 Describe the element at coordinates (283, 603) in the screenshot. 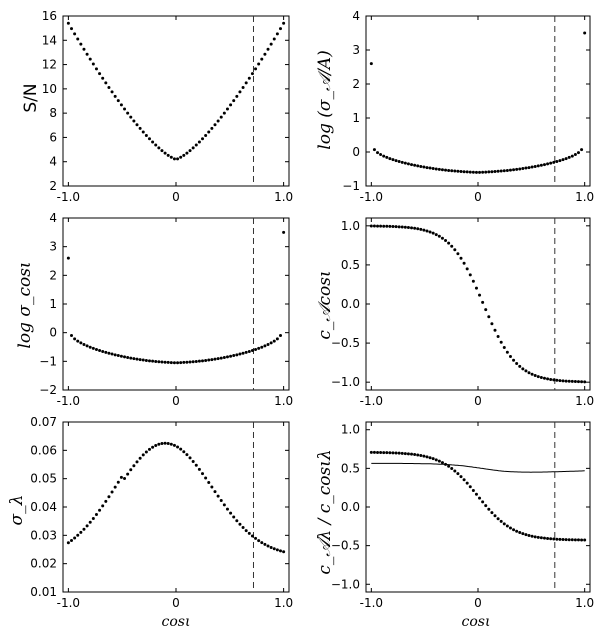

I see `x-tick-label: 1.0` at that location.